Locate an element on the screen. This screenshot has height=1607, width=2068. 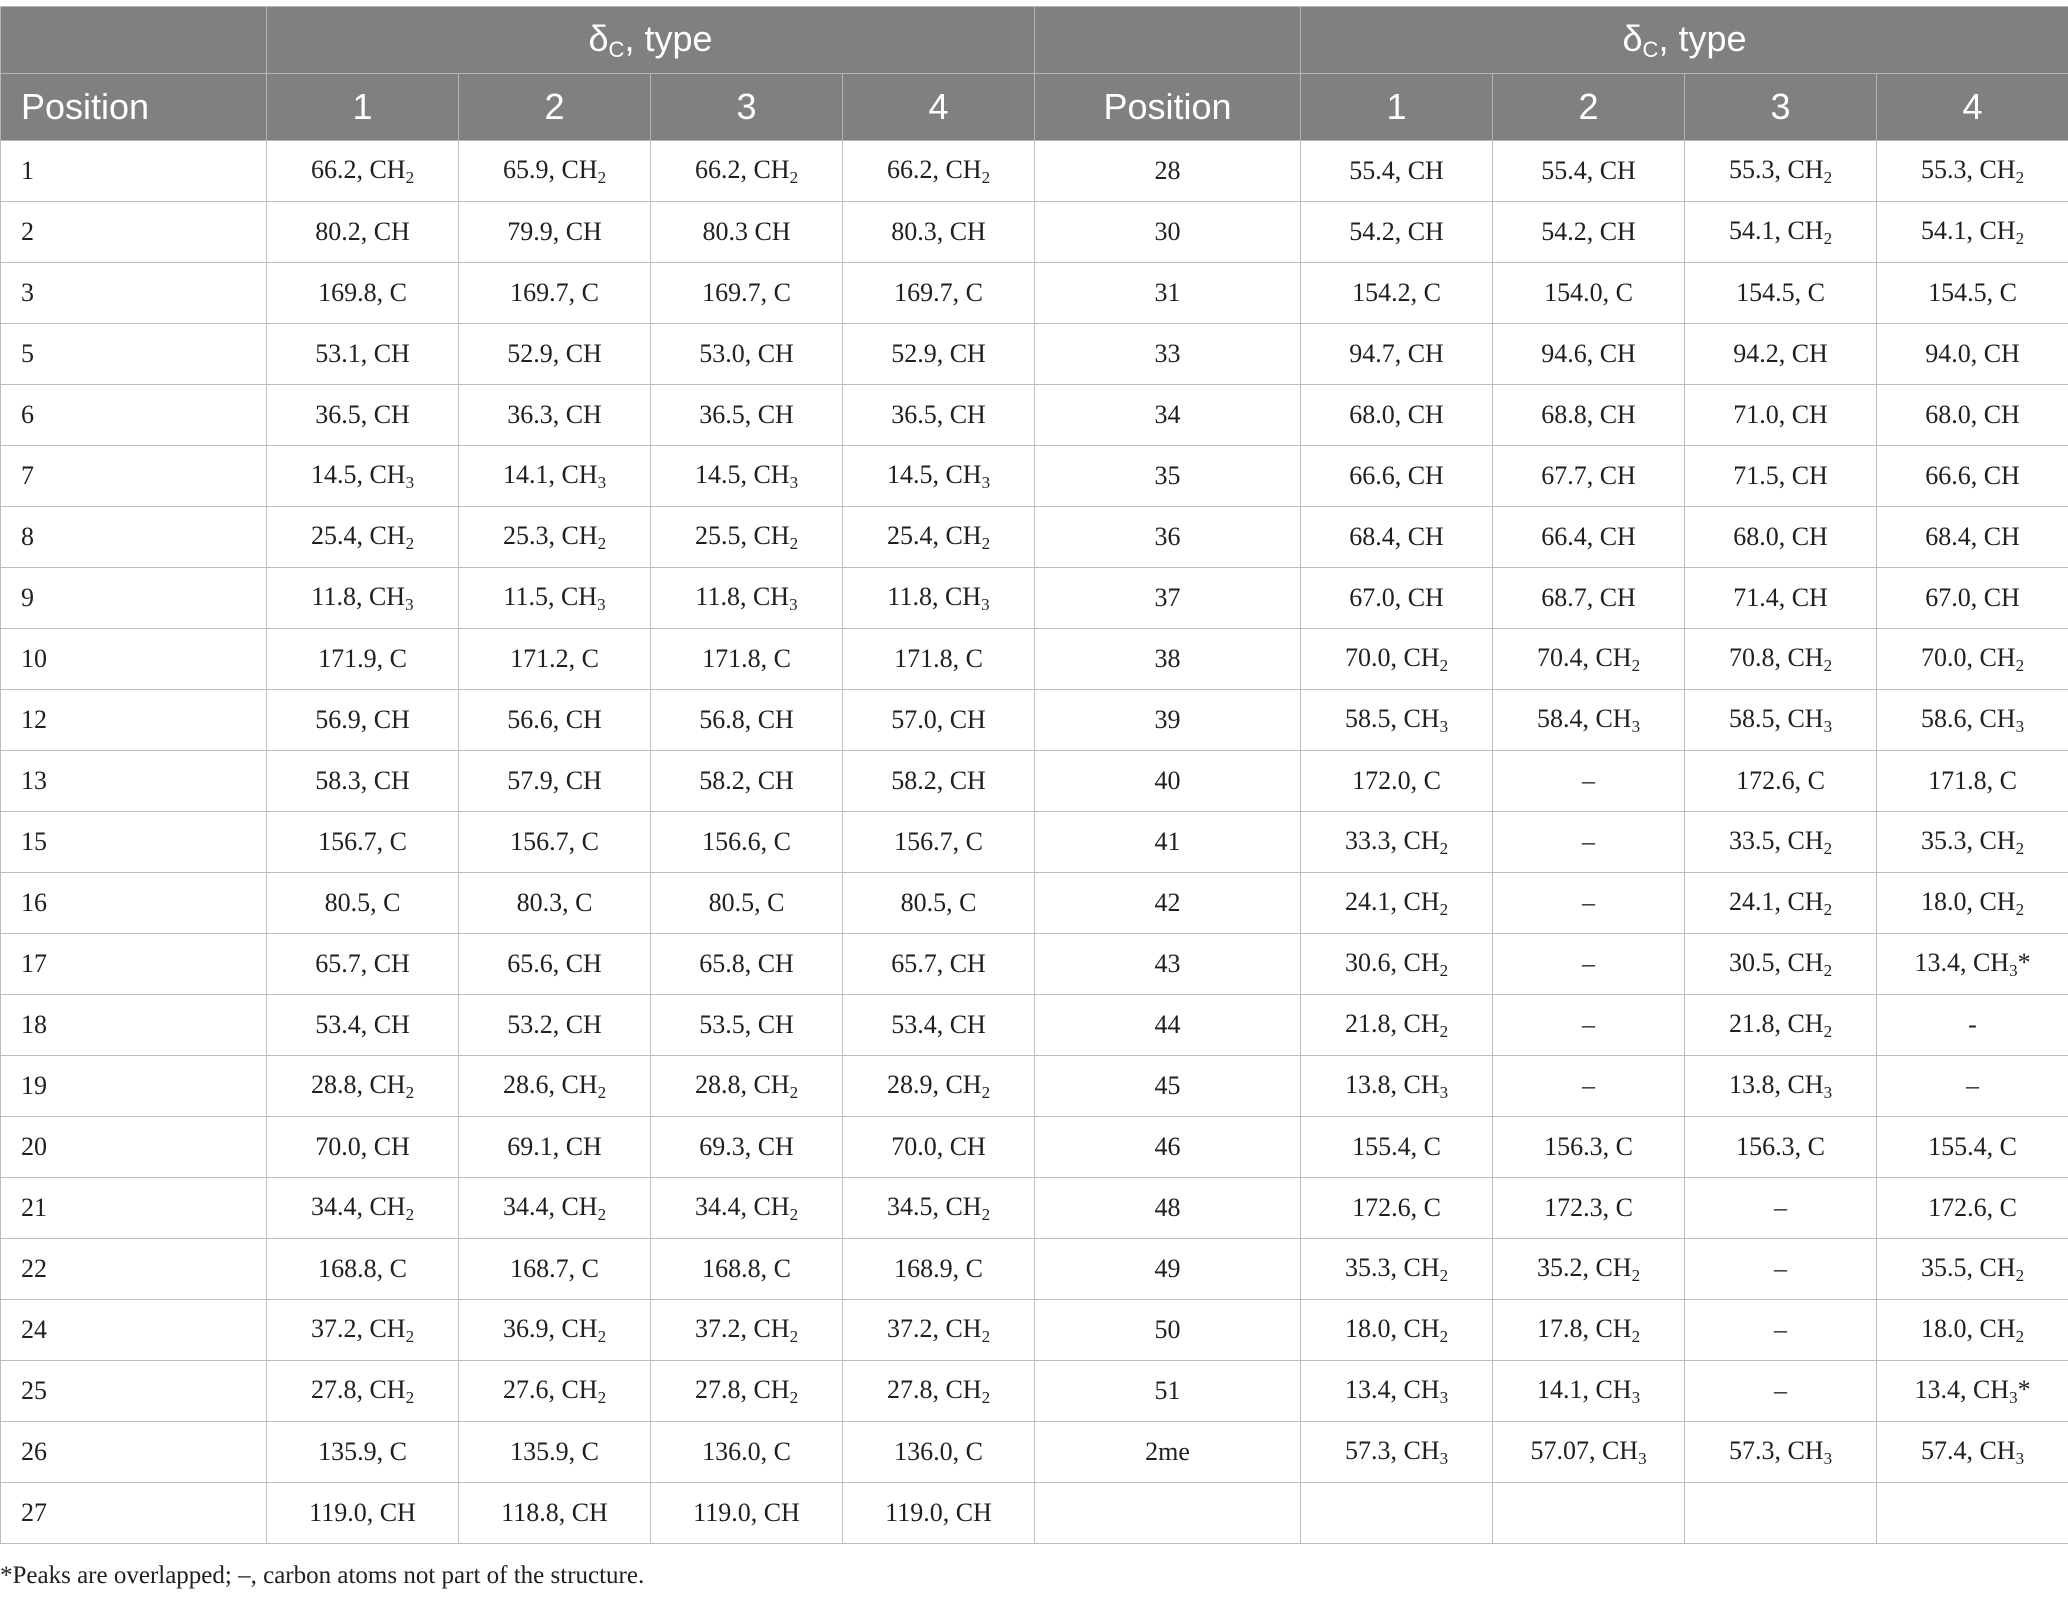
position-cell: 25 is located at coordinates (133, 1391).